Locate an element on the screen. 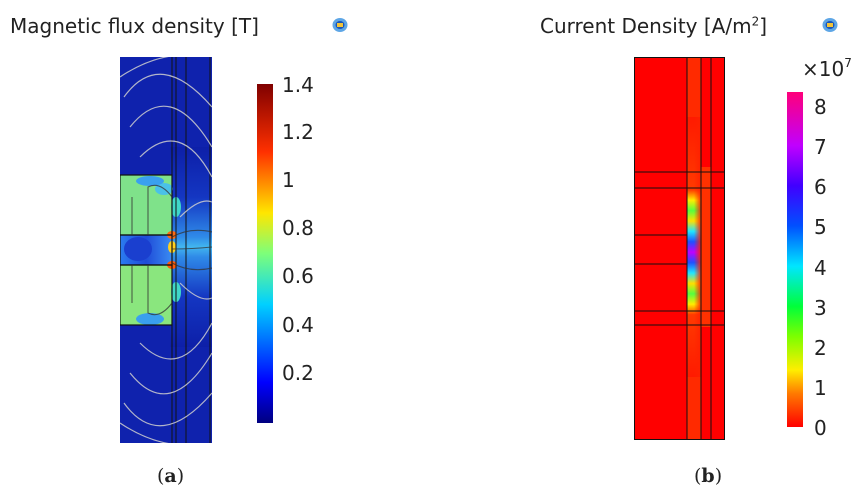 Image resolution: width=863 pixels, height=492 pixels. colorbar-tick: 1.4 is located at coordinates (298, 85).